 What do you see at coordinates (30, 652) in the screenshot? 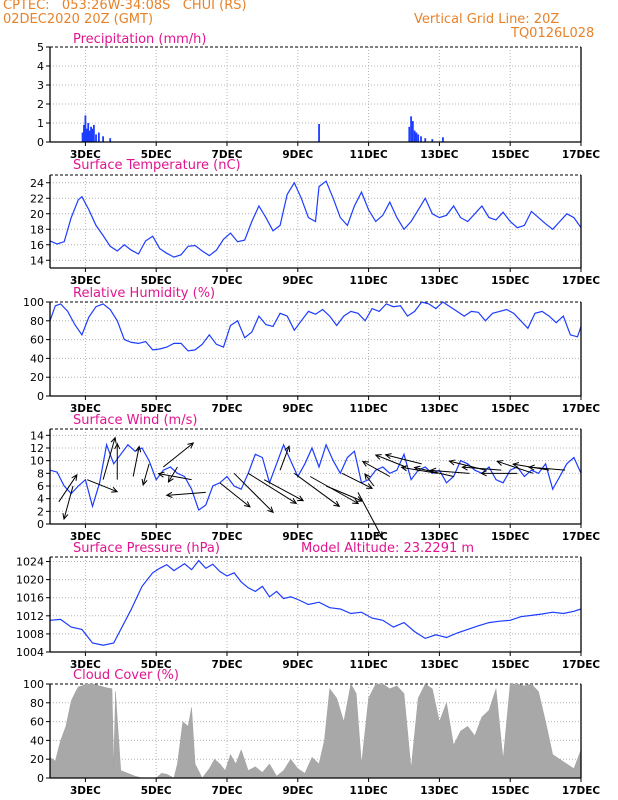
I see `y-tick-label: 1004` at bounding box center [30, 652].